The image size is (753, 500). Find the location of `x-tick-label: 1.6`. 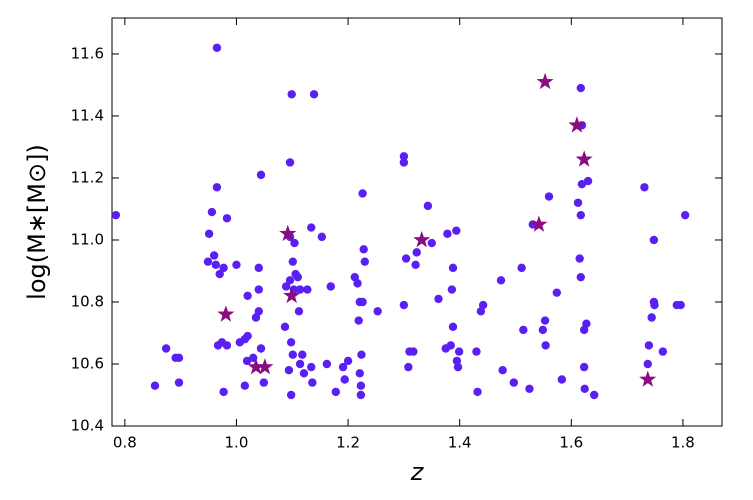

x-tick-label: 1.6 is located at coordinates (571, 443).